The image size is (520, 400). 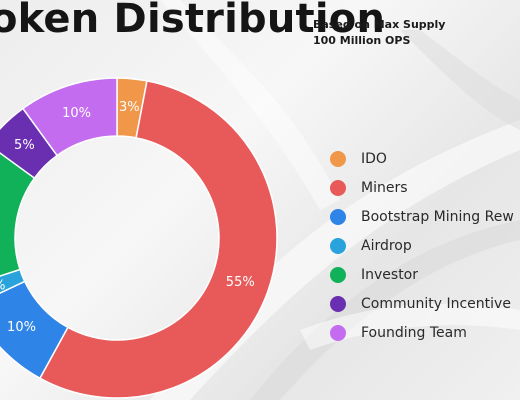 I want to click on legend-item: Airdrop, so click(x=425, y=245).